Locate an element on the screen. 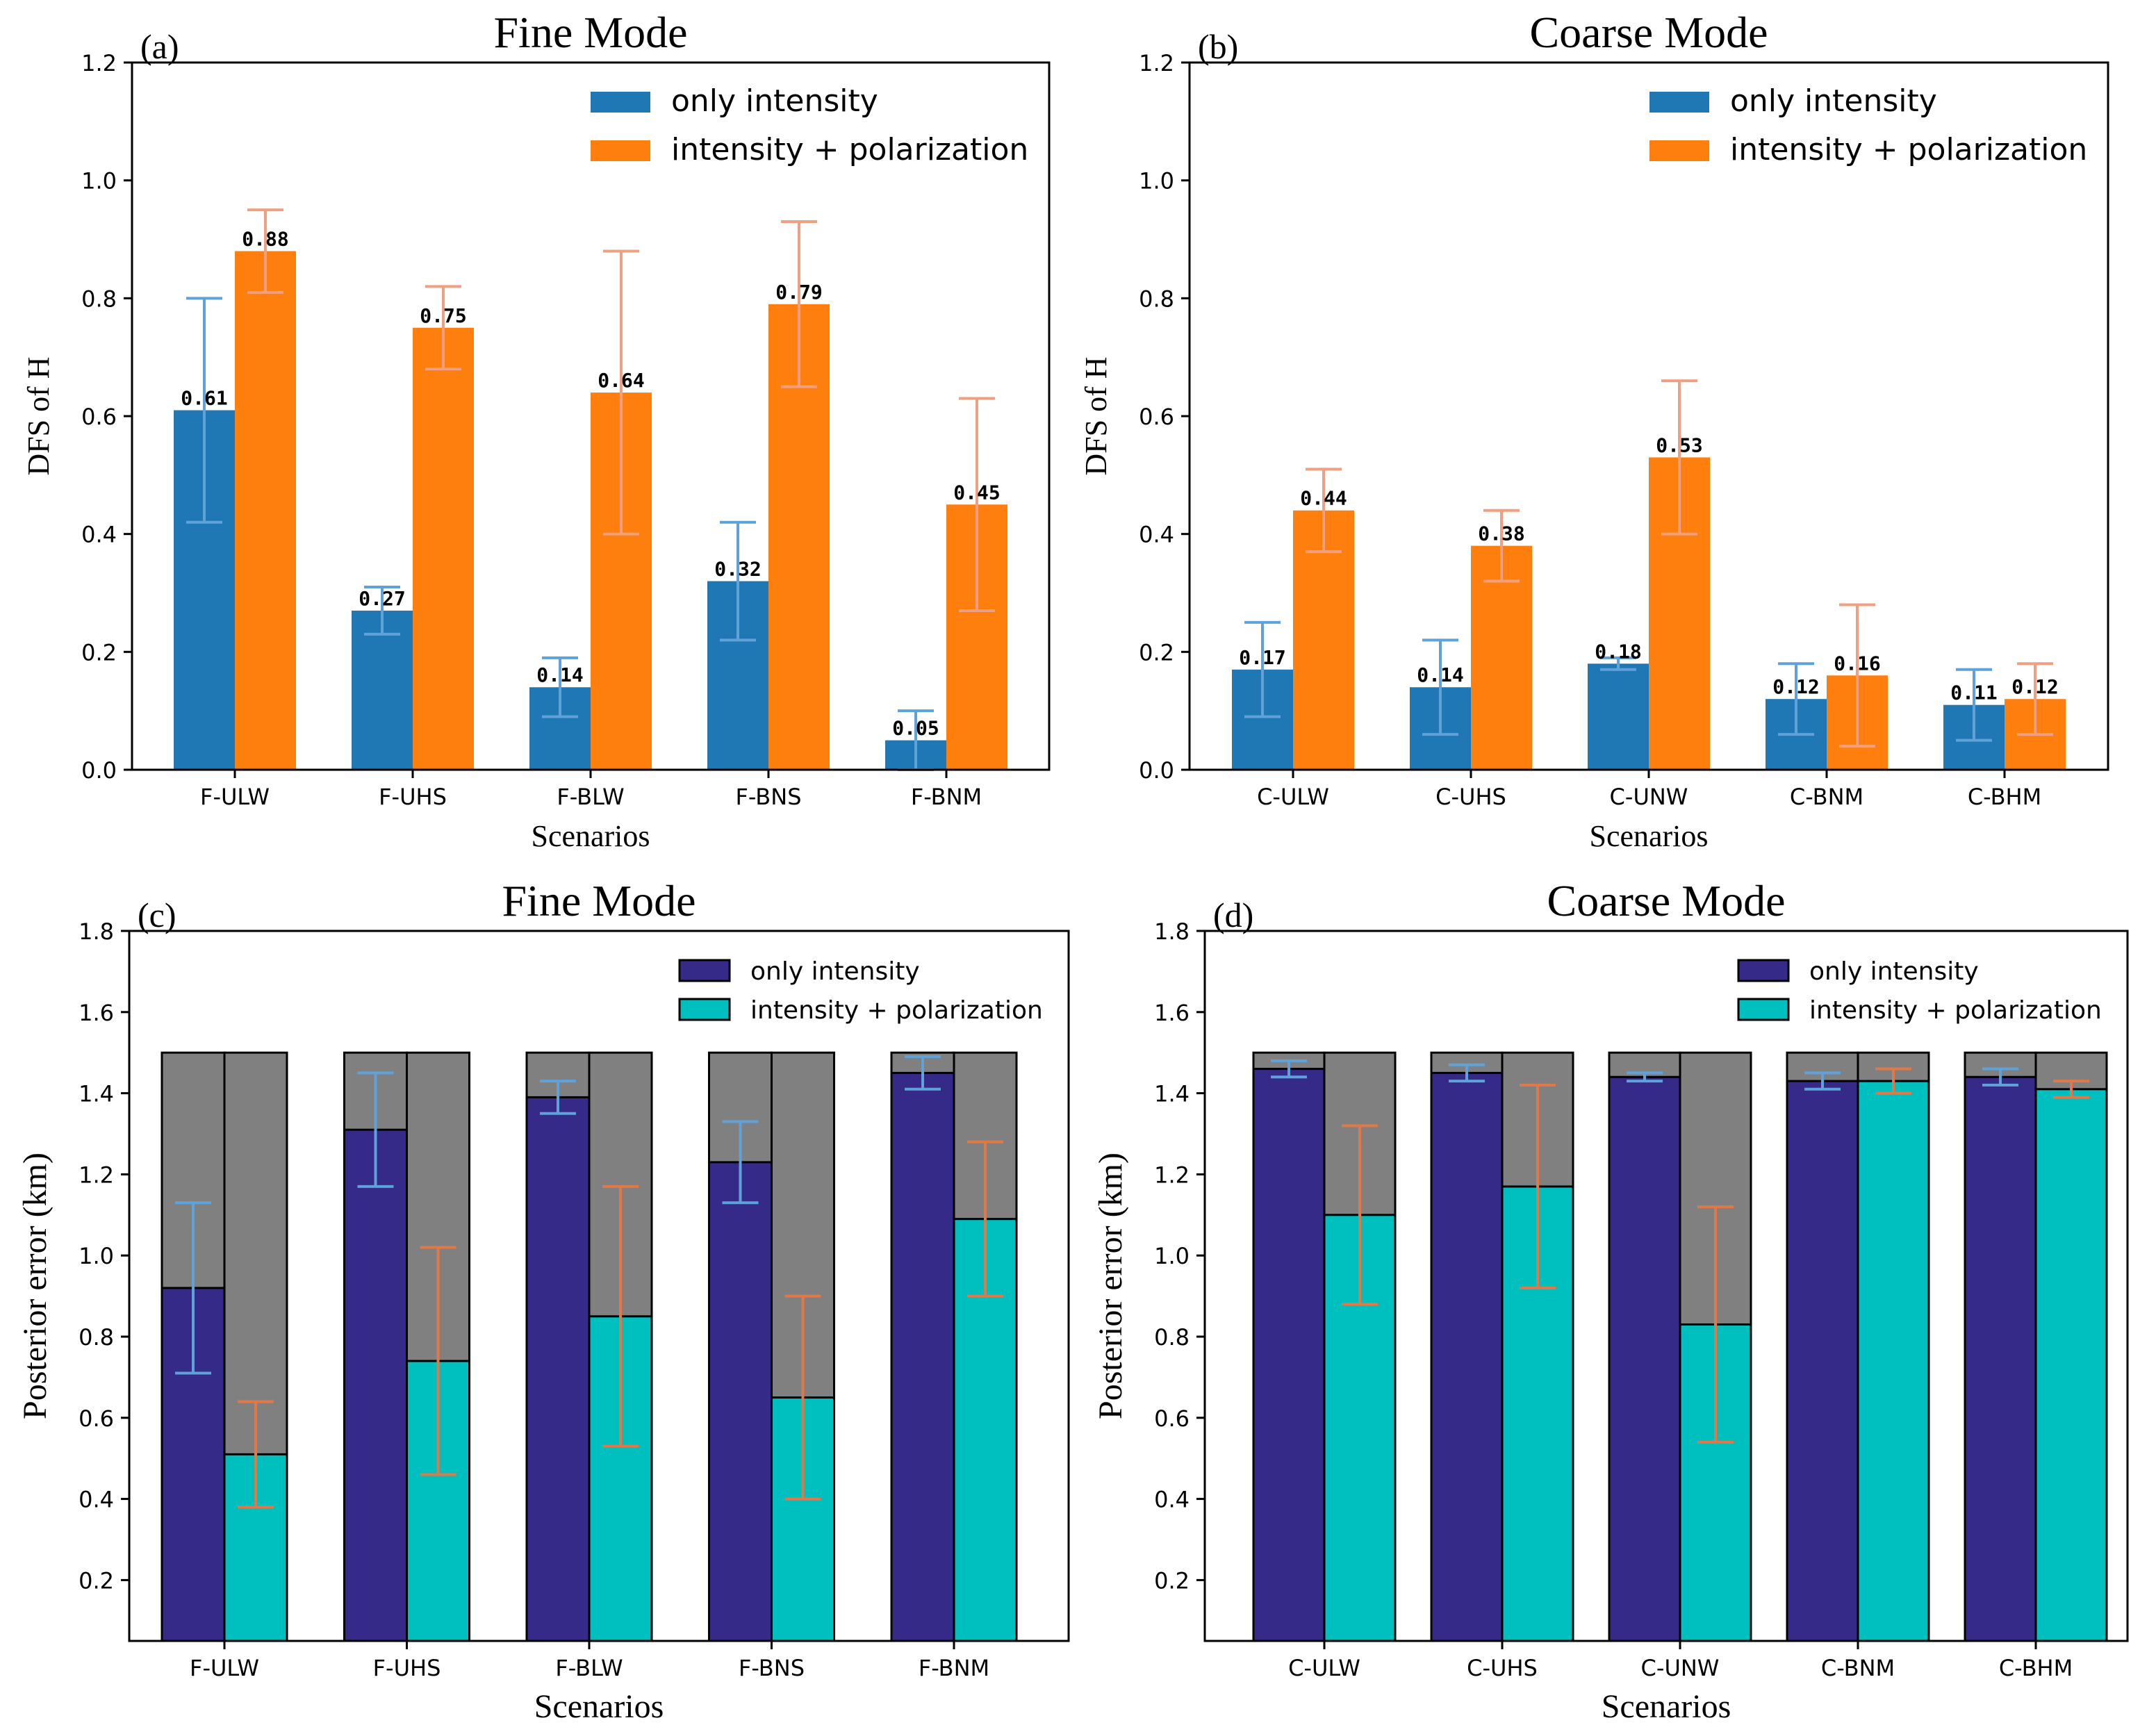 The width and height of the screenshot is (2156, 1725). data-label: 0.17 is located at coordinates (1262, 657).